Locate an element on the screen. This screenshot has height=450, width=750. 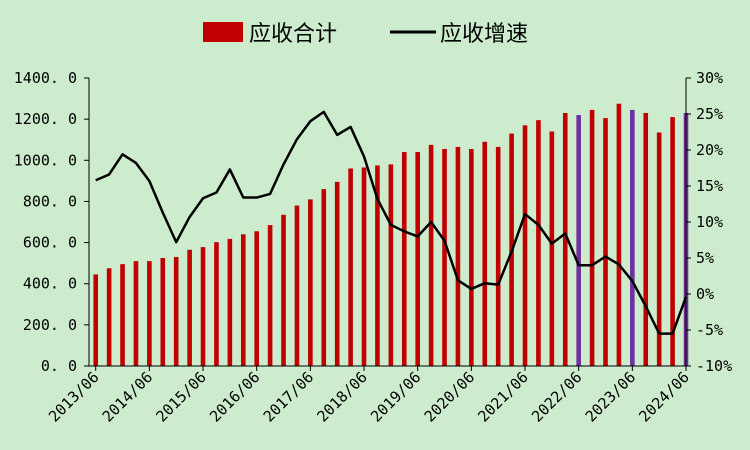
legend: 应收合计 应收增速 is located at coordinates (365, 34).